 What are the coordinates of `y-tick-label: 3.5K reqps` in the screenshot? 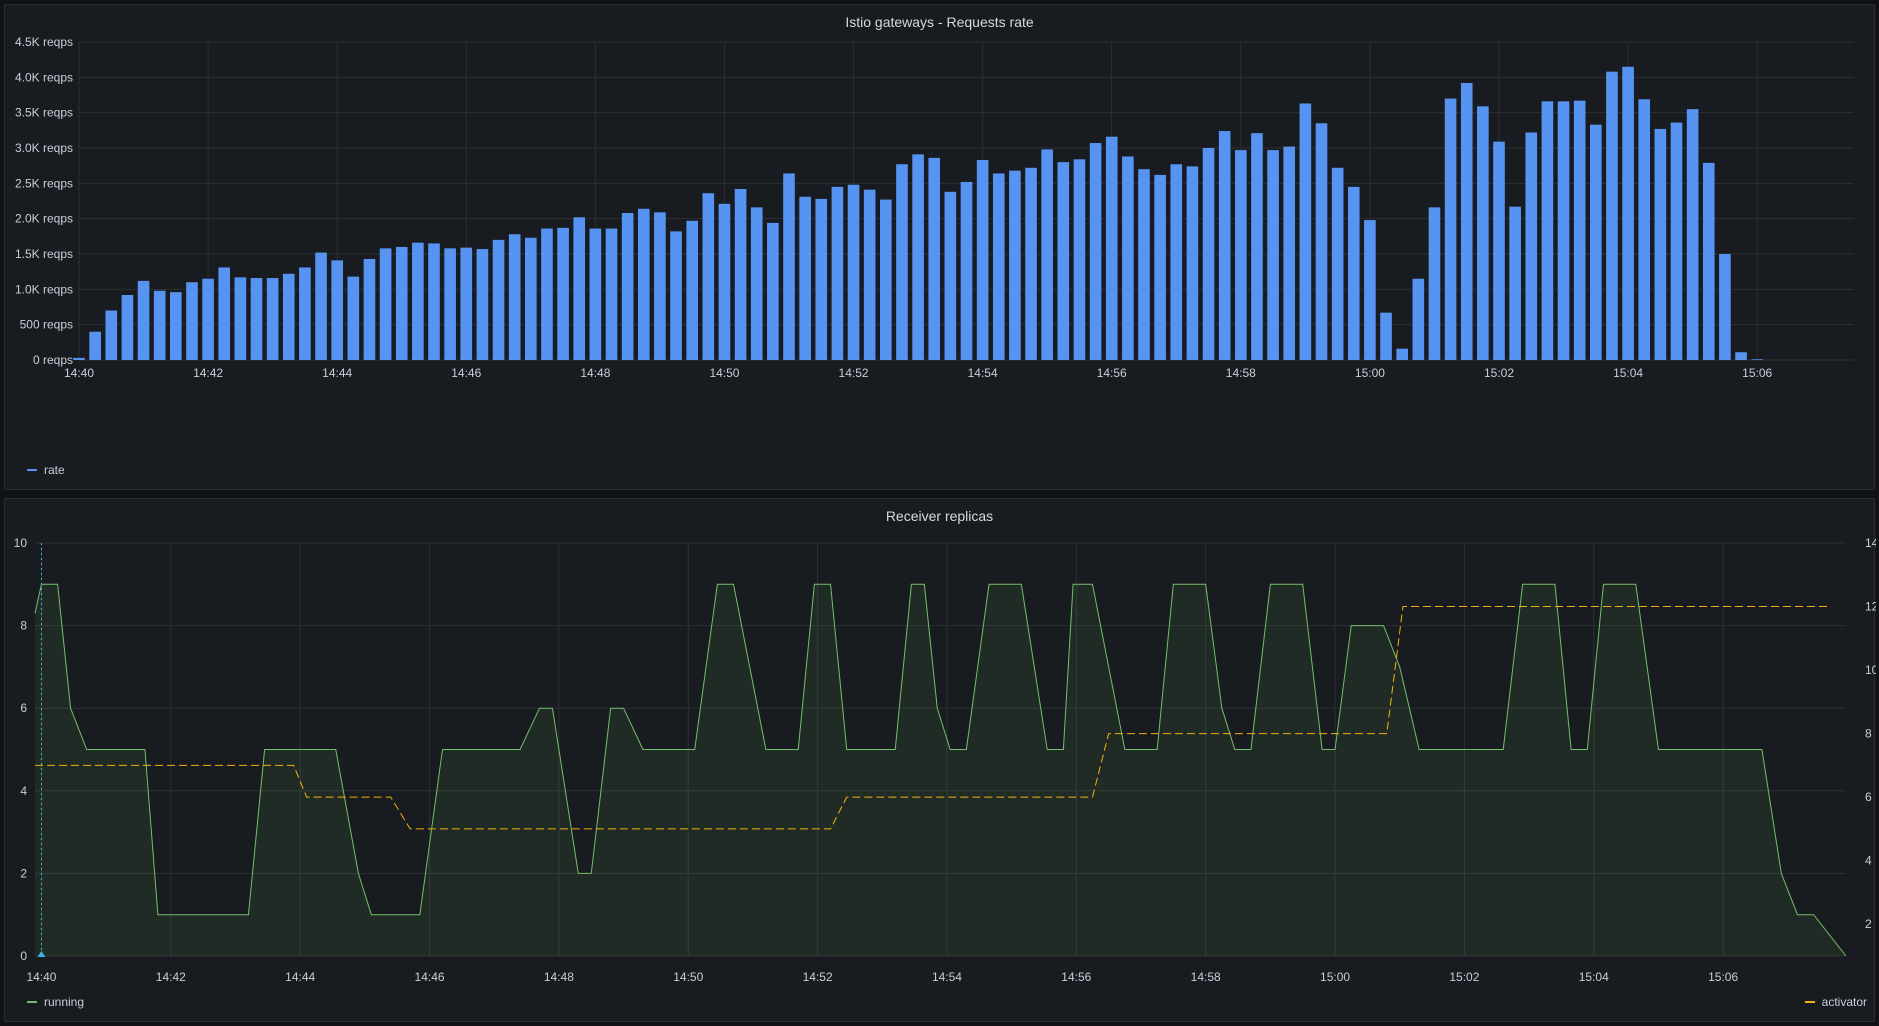 It's located at (44, 113).